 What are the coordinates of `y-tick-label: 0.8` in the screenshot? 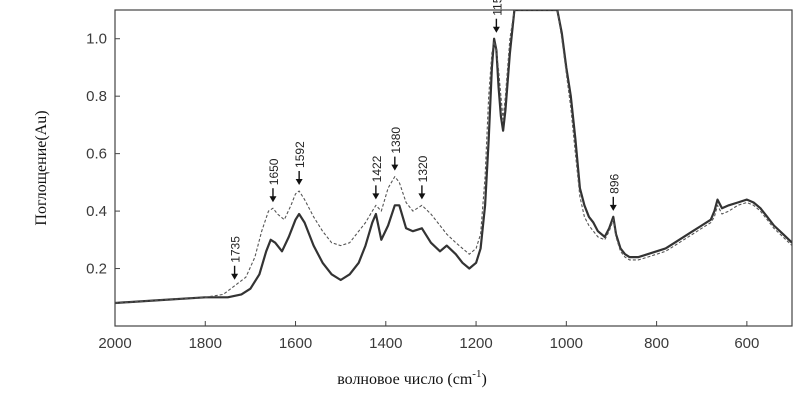 It's located at (96, 96).